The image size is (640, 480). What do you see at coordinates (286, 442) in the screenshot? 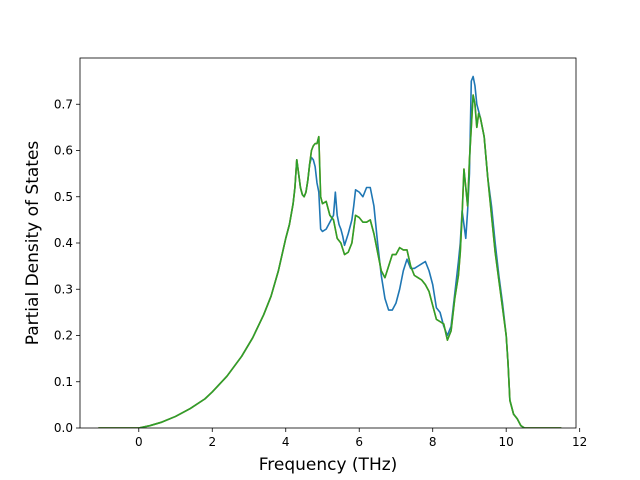
I see `x-tick-label: 4` at bounding box center [286, 442].